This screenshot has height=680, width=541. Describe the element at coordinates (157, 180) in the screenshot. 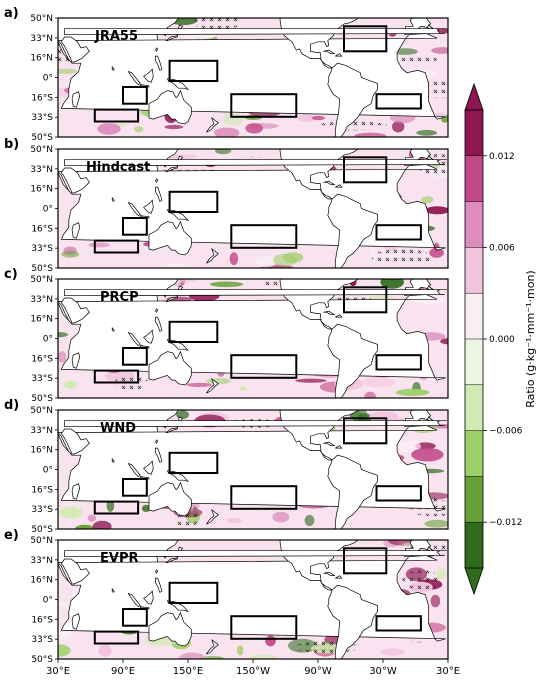

I see `land-taiwan` at that location.